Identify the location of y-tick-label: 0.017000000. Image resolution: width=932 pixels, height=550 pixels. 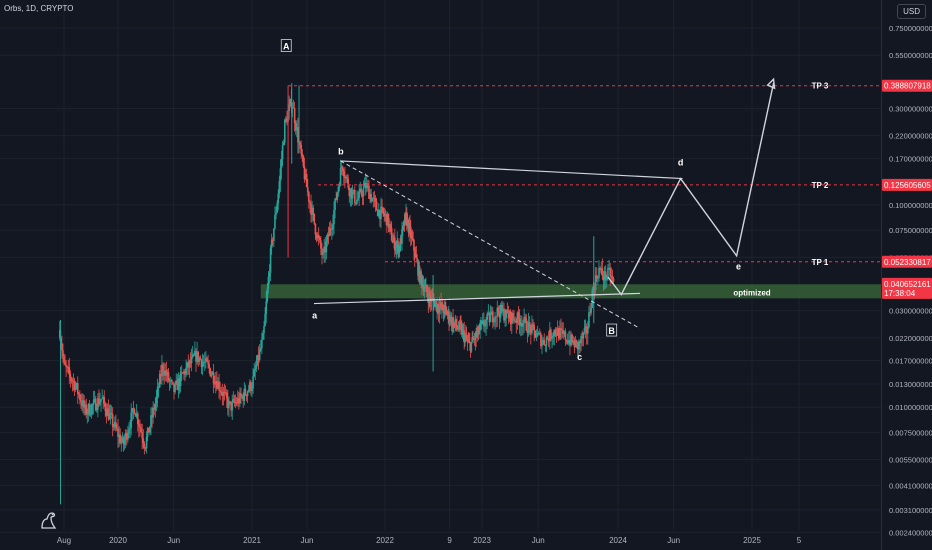
(910, 360).